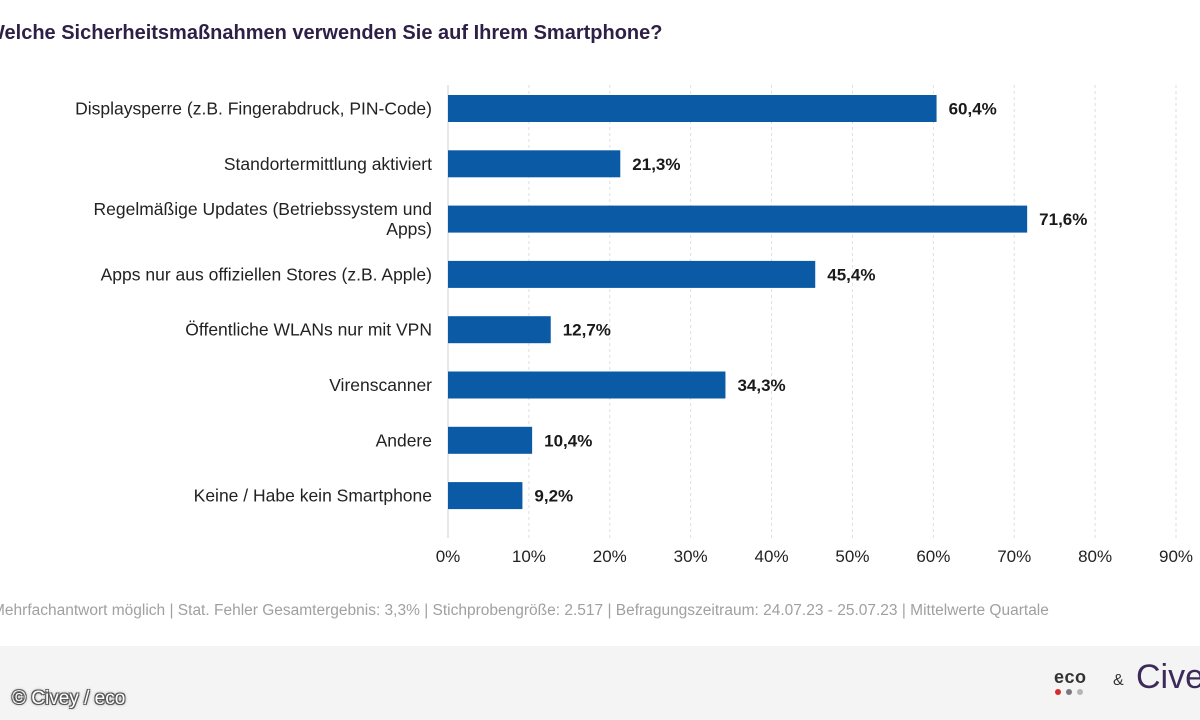  I want to click on x-tick-label: 0%, so click(448, 556).